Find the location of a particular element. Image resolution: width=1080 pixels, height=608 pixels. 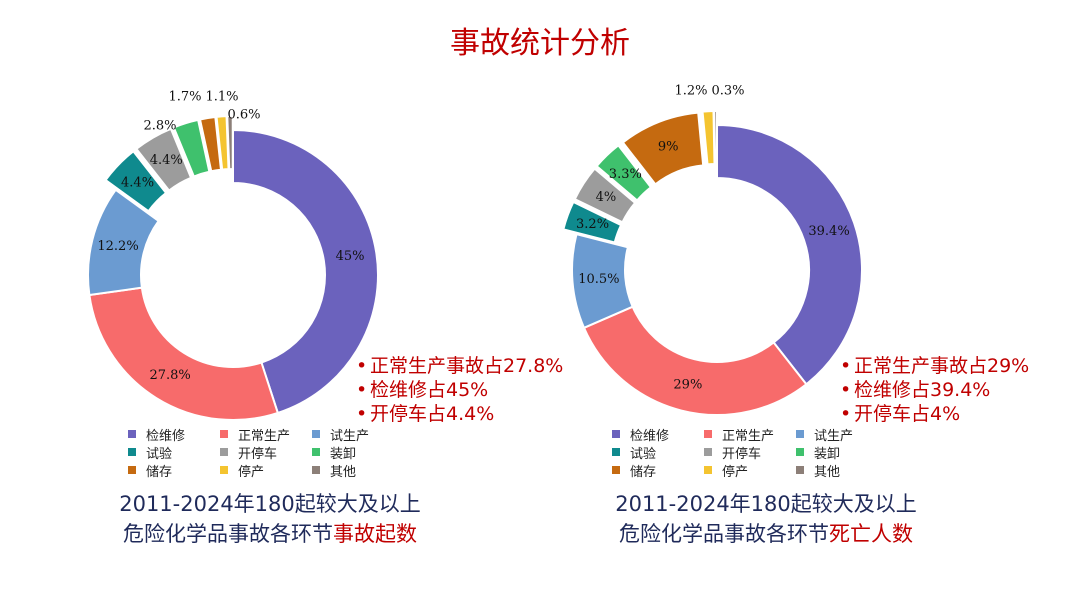

right-bullet-list: • 正常生产事故占29% • 检维修占39.4% • 开停车占4% is located at coordinates (934, 390).